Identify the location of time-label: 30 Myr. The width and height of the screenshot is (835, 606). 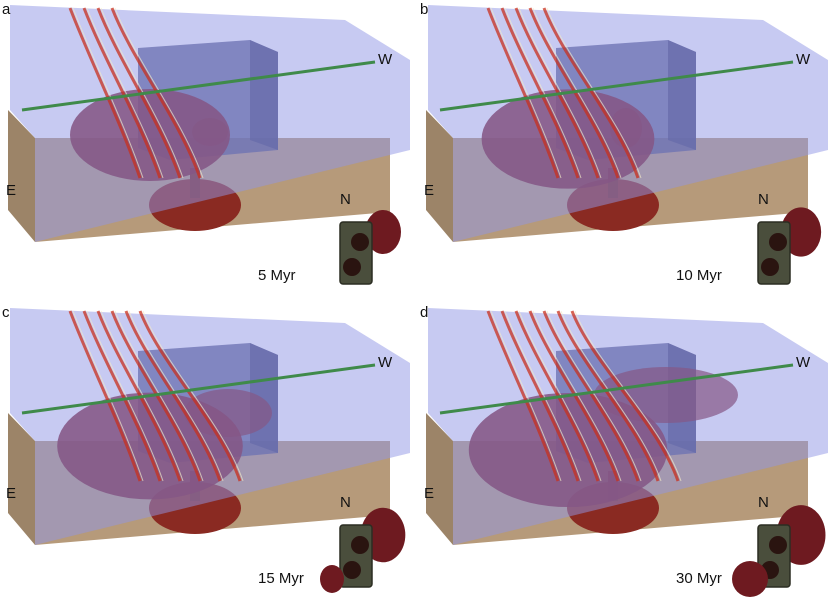
(699, 578).